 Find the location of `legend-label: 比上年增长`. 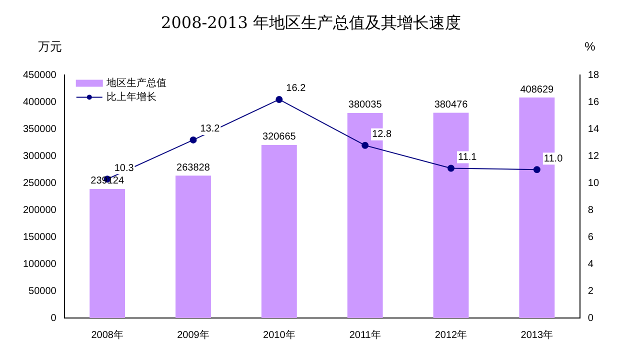

legend-label: 比上年增长 is located at coordinates (131, 96).